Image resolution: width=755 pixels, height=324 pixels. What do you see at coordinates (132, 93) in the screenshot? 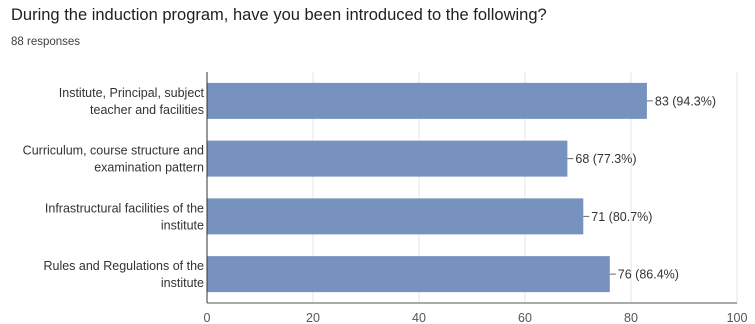
I see `category-label: Institute, Principal, subject` at bounding box center [132, 93].